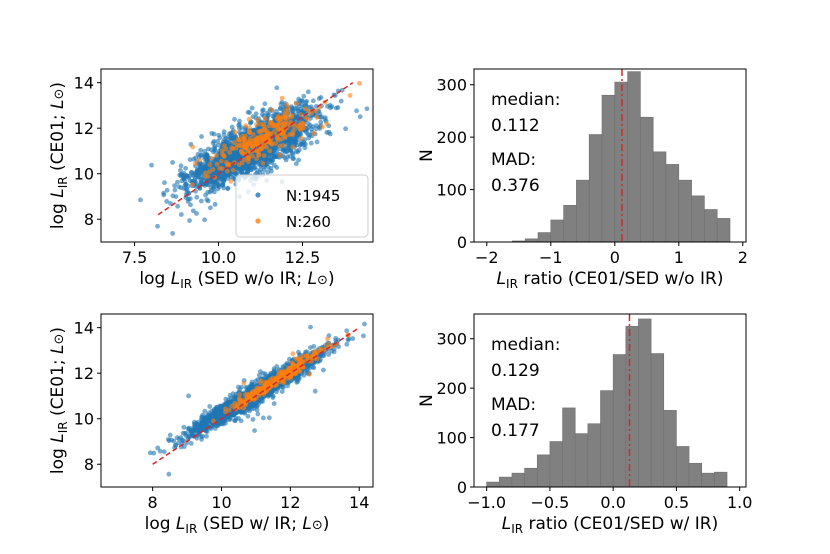  What do you see at coordinates (58, 458) in the screenshot?
I see `y-axis-label-part: log` at bounding box center [58, 458].